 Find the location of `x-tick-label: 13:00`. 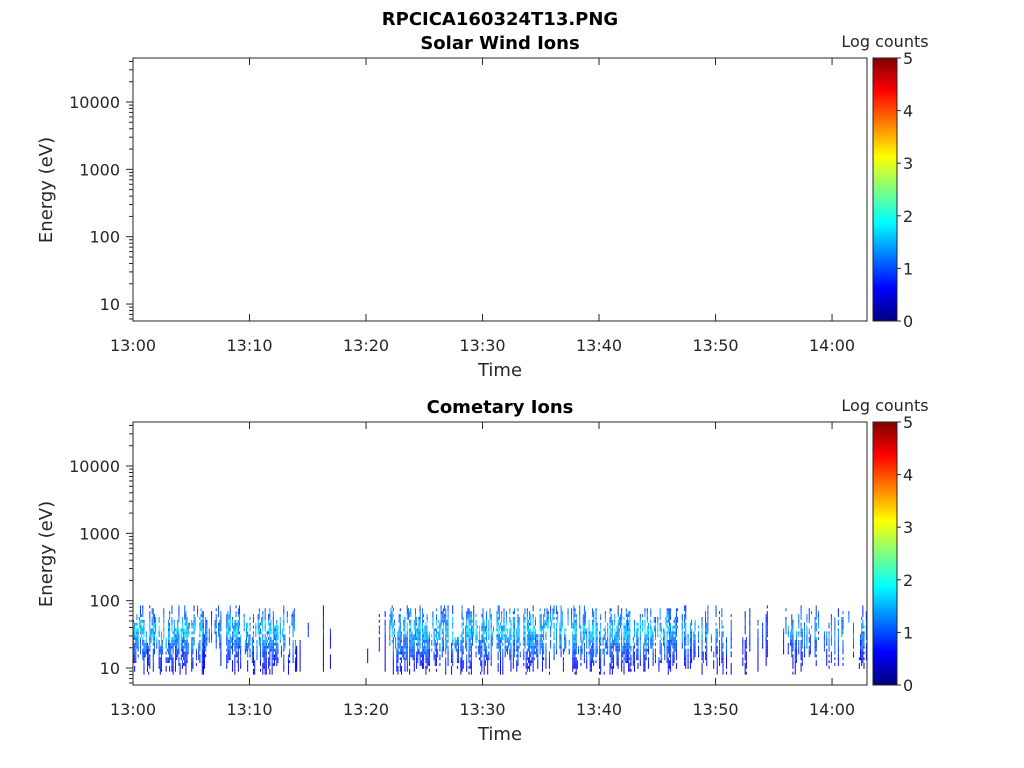

x-tick-label: 13:00 is located at coordinates (133, 345).